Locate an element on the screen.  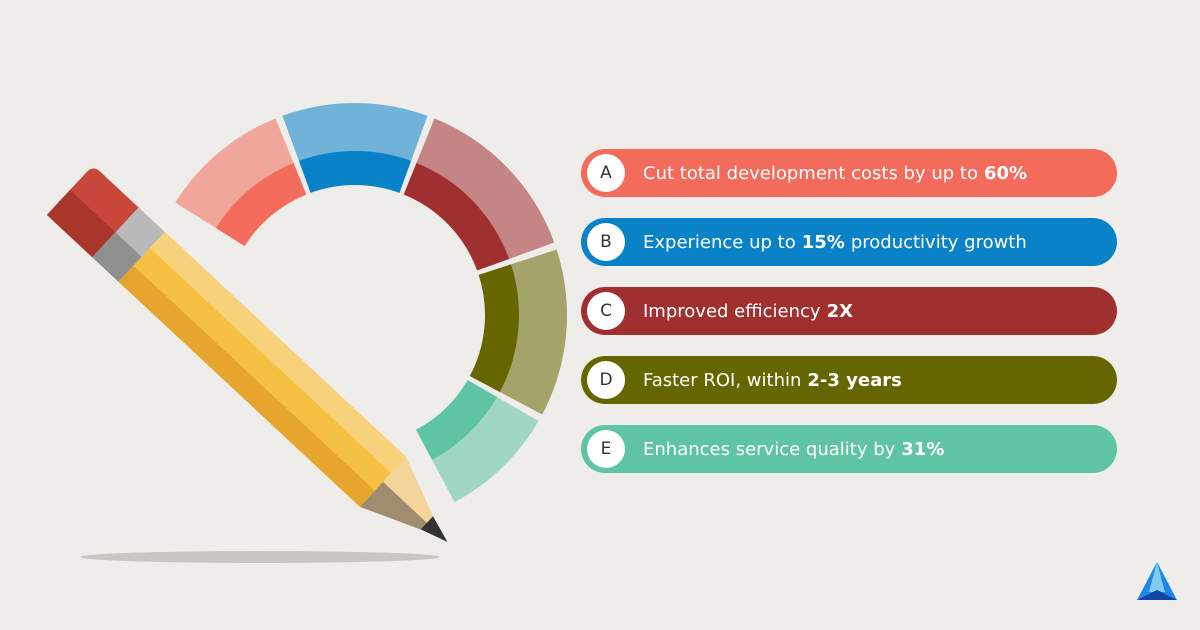
benefit-pill: E Enhances service quality by 31% is located at coordinates (849, 449).